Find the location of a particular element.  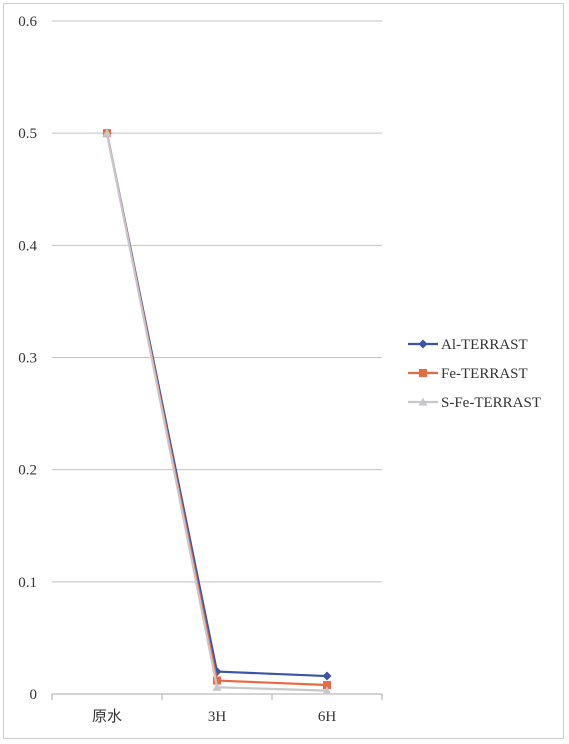

y-tick-label: 0.2 is located at coordinates (27, 471).